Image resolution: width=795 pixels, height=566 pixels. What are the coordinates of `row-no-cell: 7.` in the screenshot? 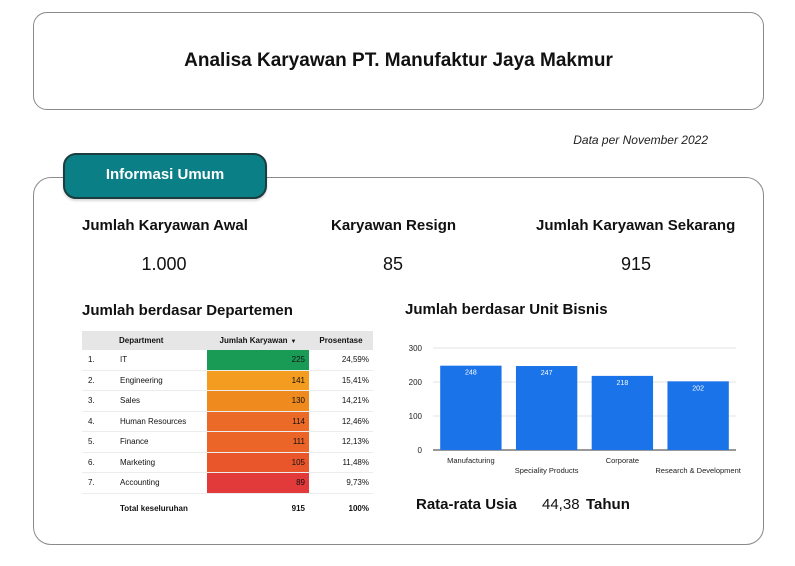 It's located at (99, 483).